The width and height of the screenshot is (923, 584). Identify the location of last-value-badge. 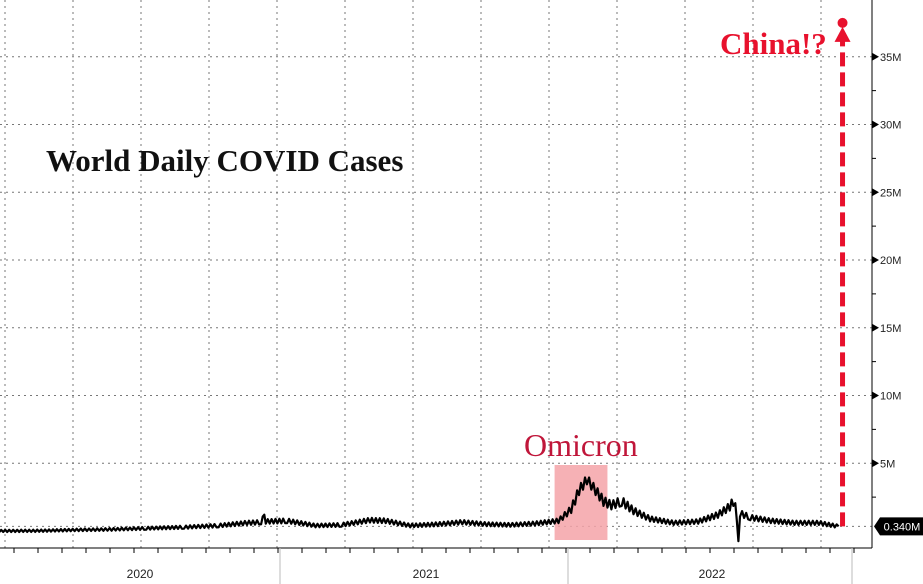
(898, 526).